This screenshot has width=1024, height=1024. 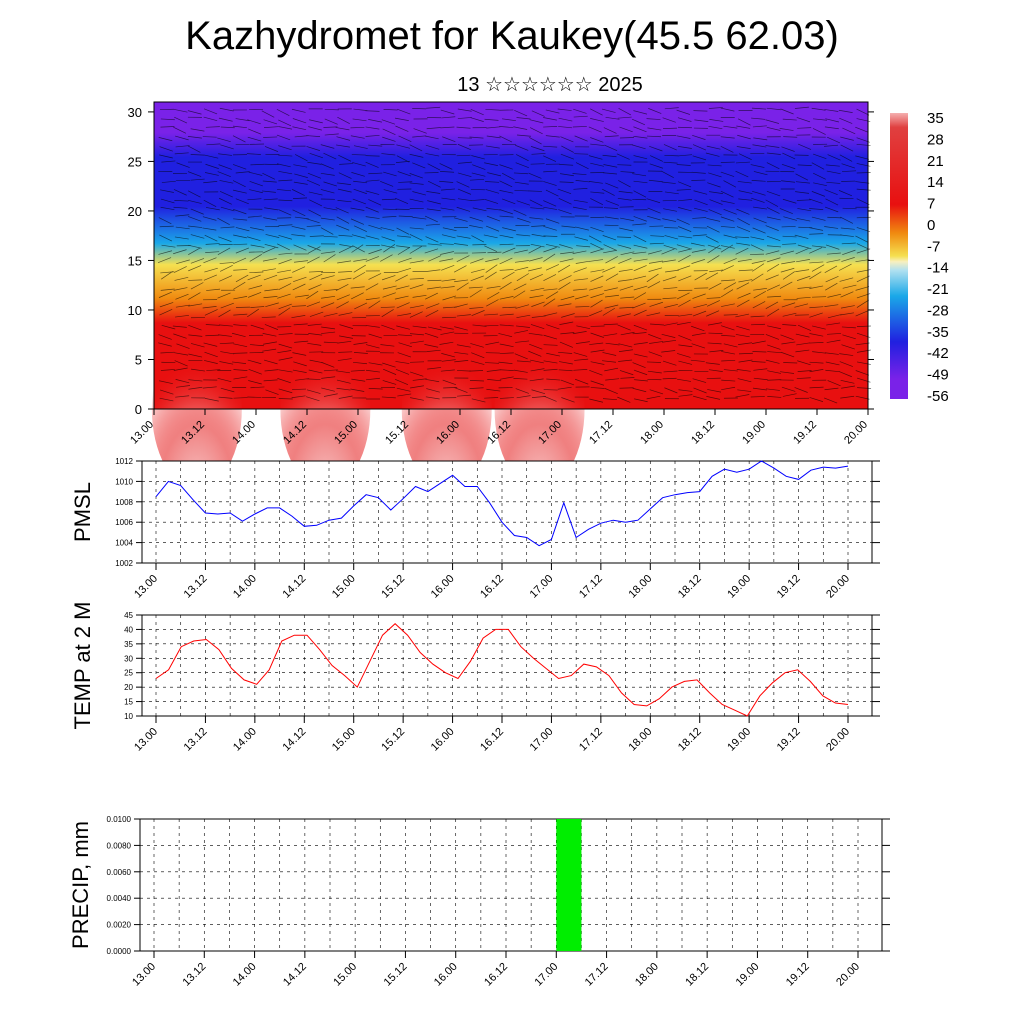 I want to click on precip-ytick-label: 0.0000, so click(x=119, y=951).